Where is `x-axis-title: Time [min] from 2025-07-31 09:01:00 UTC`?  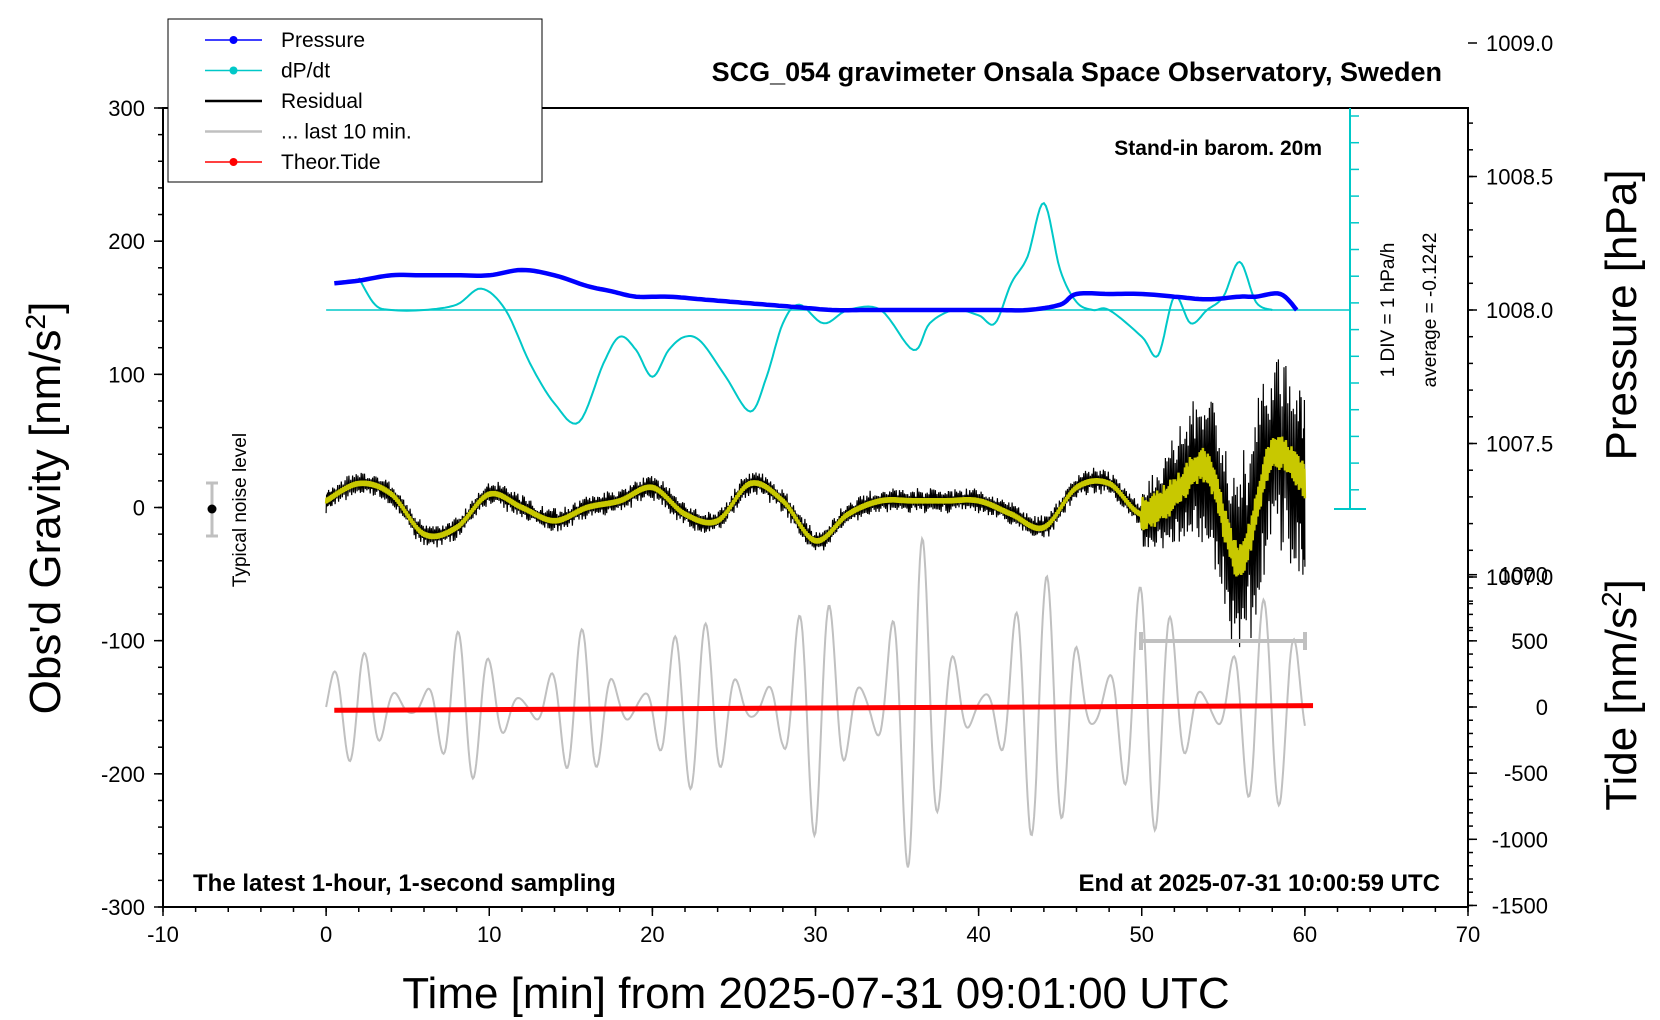
x-axis-title: Time [min] from 2025-07-31 09:01:00 UTC is located at coordinates (815, 993).